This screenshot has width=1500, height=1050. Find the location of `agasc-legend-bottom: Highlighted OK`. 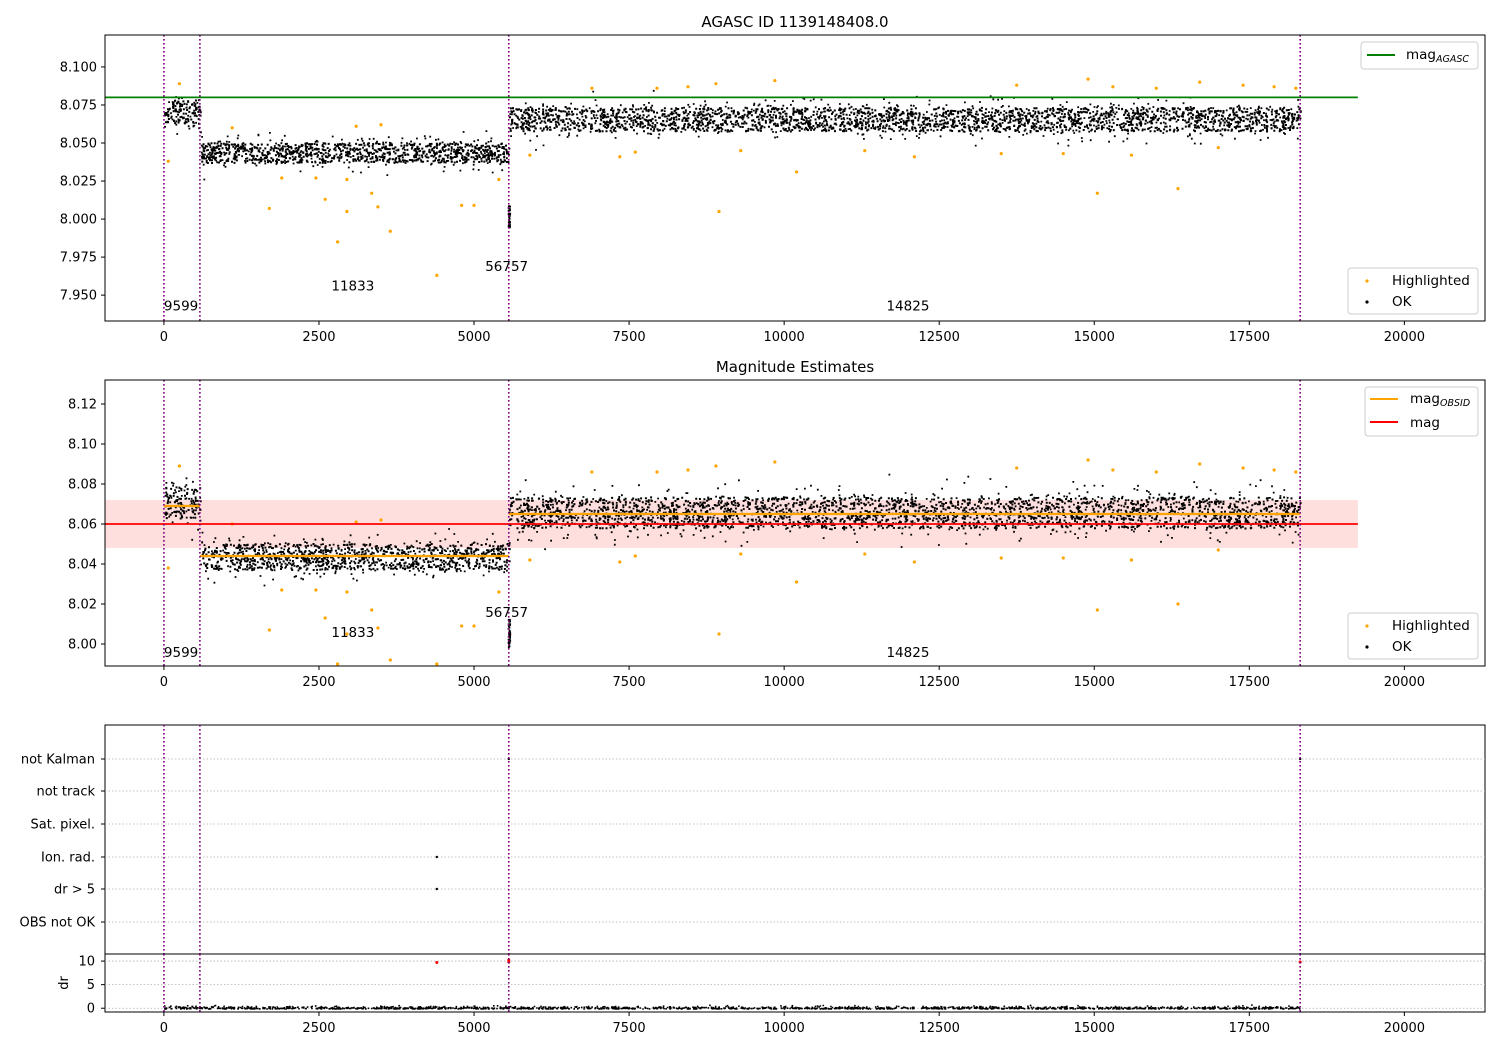

agasc-legend-bottom: Highlighted OK is located at coordinates (1413, 291).